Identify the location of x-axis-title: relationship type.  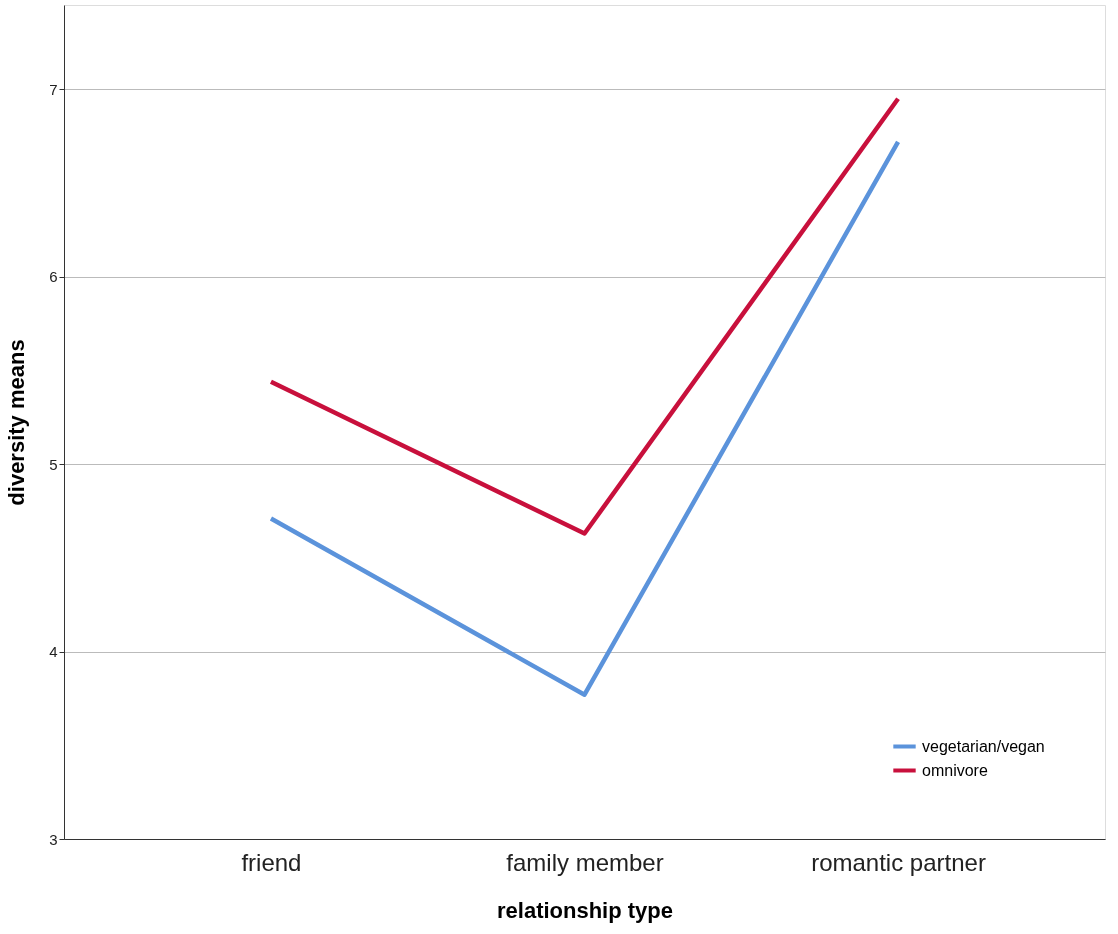
(585, 910).